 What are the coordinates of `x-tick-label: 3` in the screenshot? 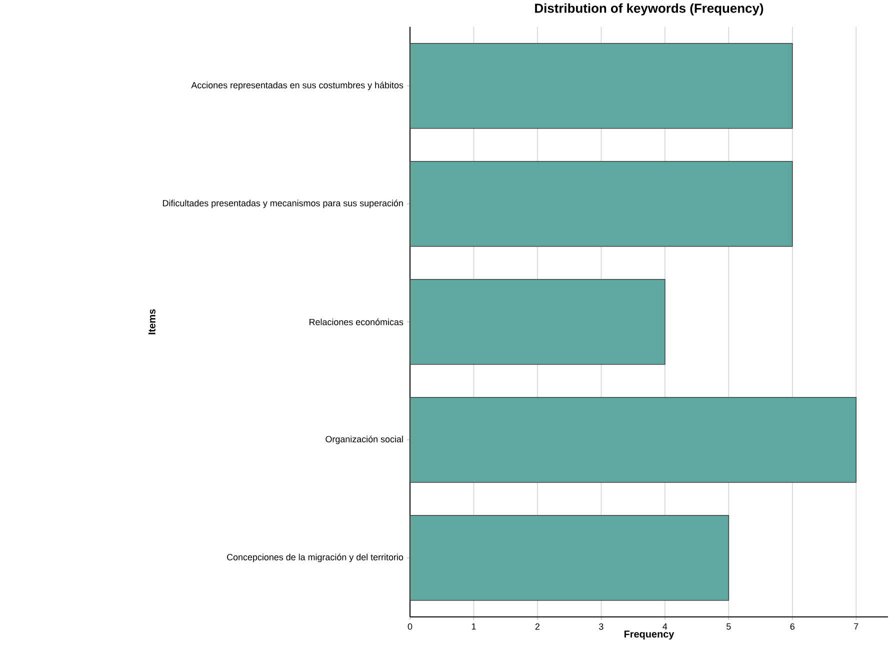 It's located at (601, 626).